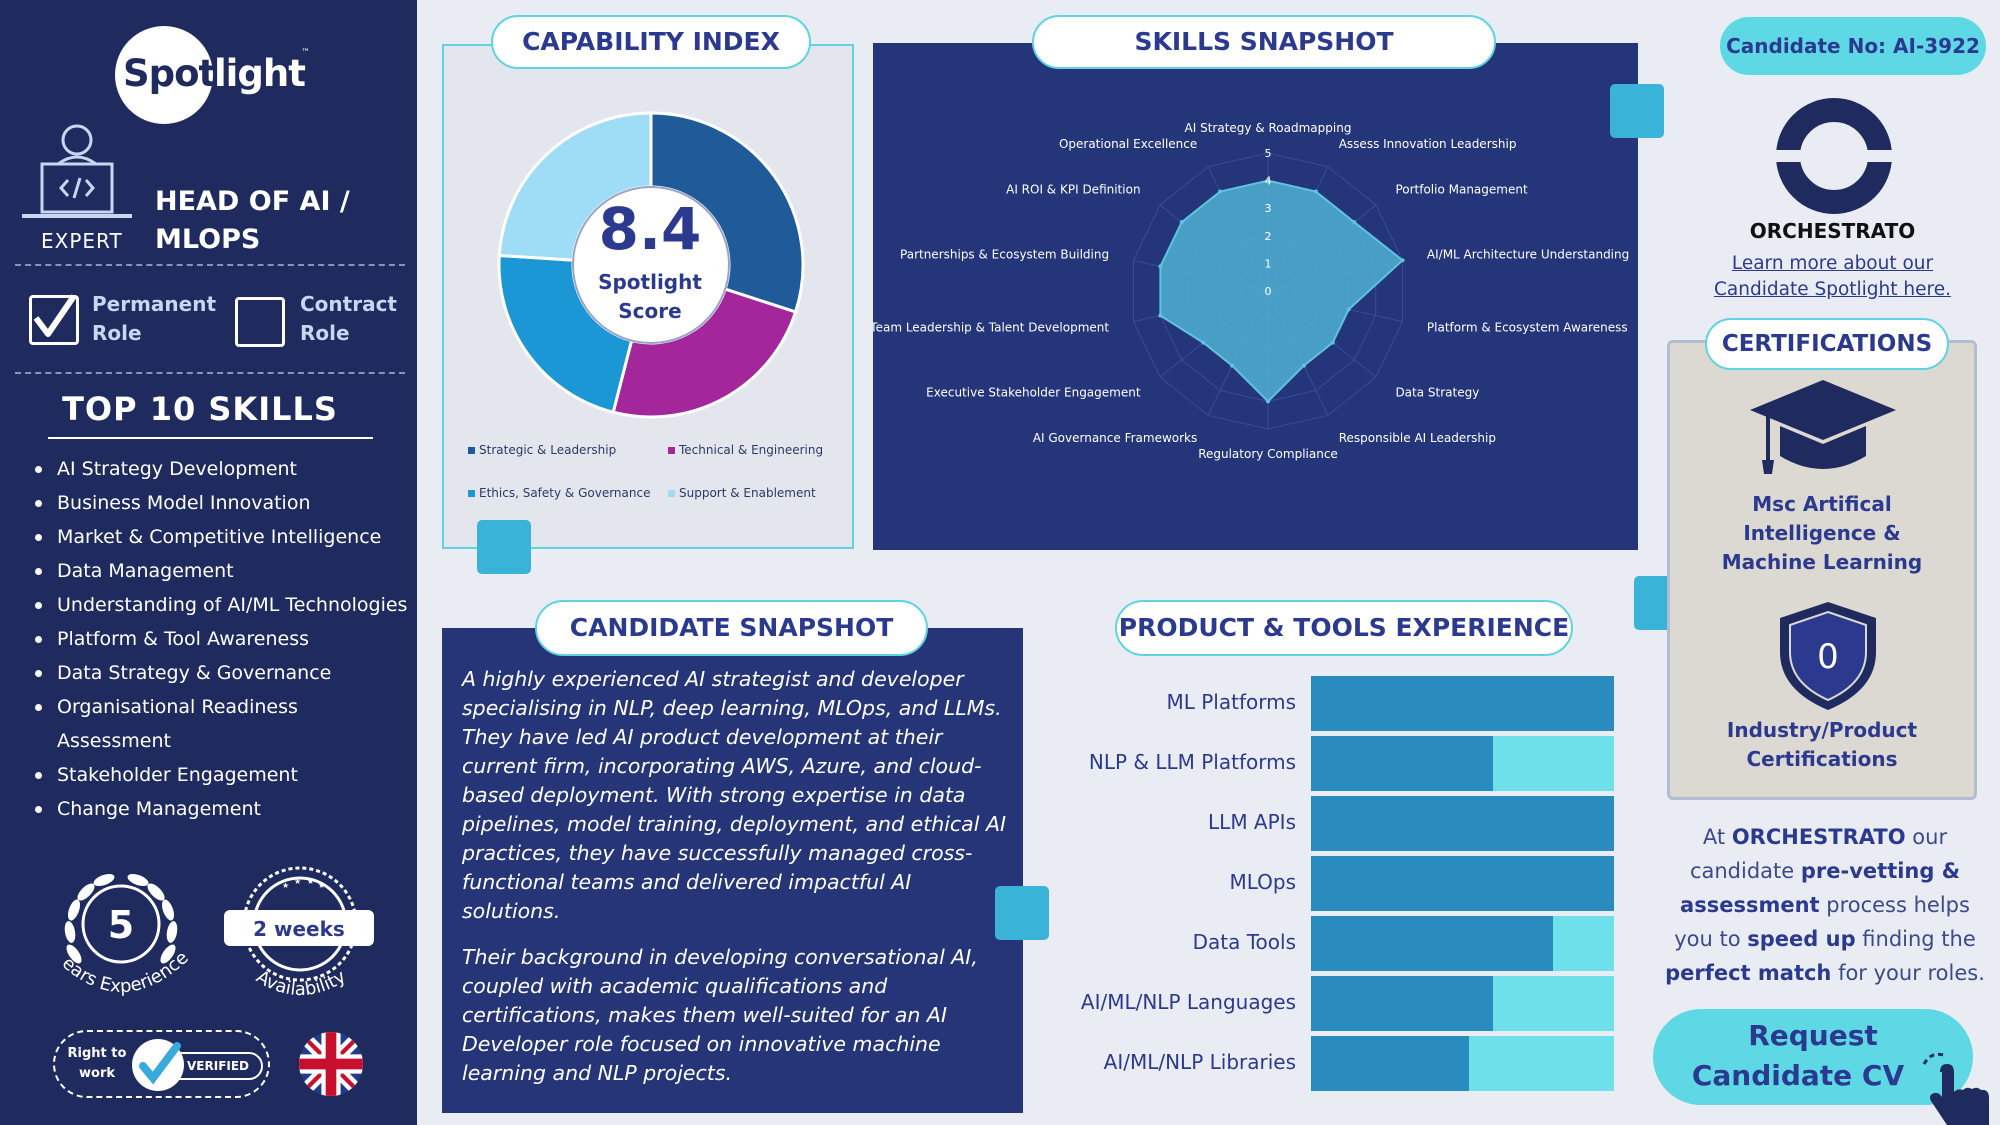 Image resolution: width=2000 pixels, height=1125 pixels. What do you see at coordinates (1073, 189) in the screenshot?
I see `radar-category-label: AI ROI & KPI Definition` at bounding box center [1073, 189].